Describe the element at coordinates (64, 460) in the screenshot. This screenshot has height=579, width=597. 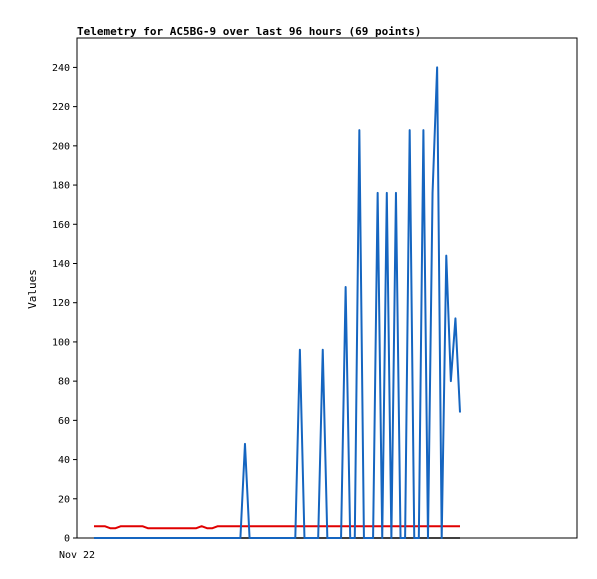
I see `y-tick-label: 40` at that location.